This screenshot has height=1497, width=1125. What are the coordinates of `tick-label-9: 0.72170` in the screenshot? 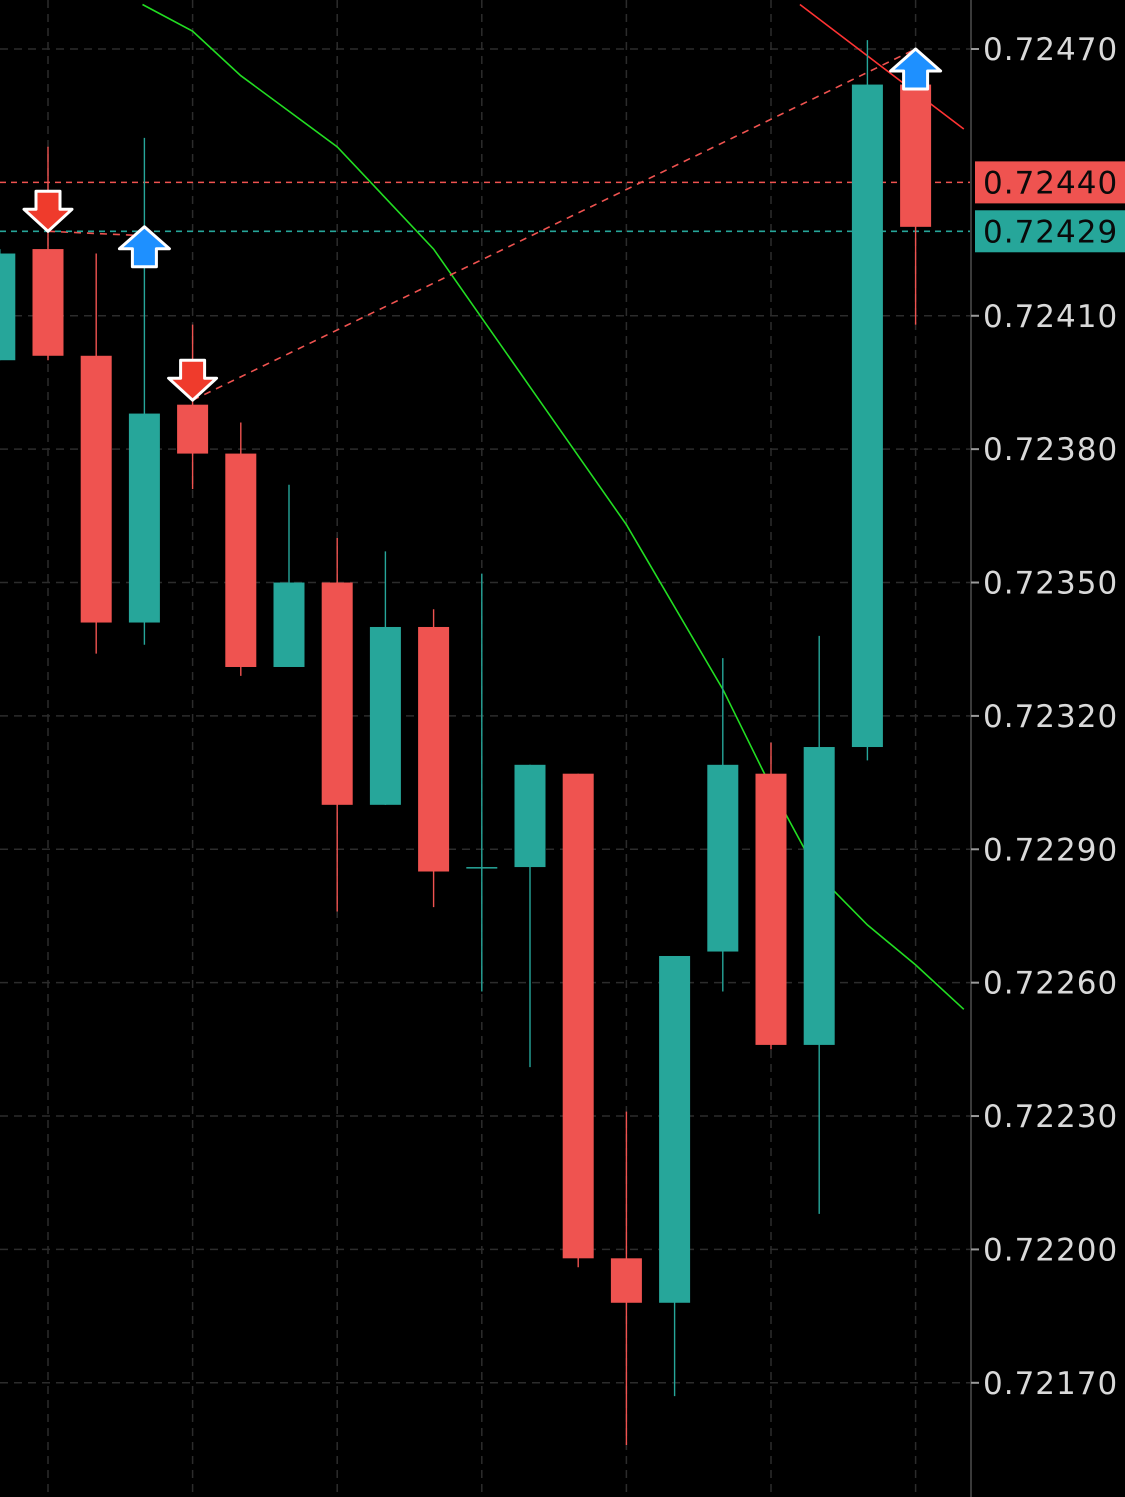 It's located at (1050, 1384).